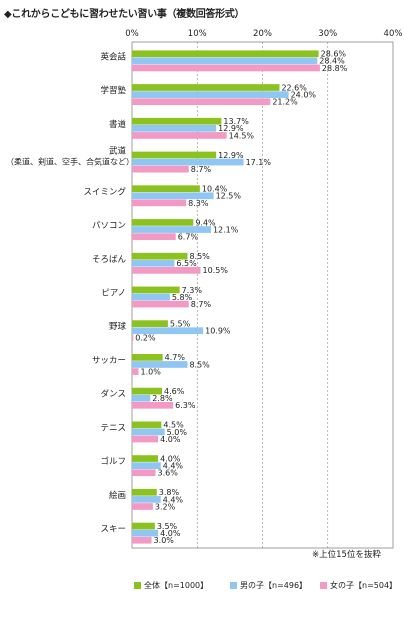  What do you see at coordinates (242, 135) in the screenshot?
I see `data-label-girls: 14.5%` at bounding box center [242, 135].